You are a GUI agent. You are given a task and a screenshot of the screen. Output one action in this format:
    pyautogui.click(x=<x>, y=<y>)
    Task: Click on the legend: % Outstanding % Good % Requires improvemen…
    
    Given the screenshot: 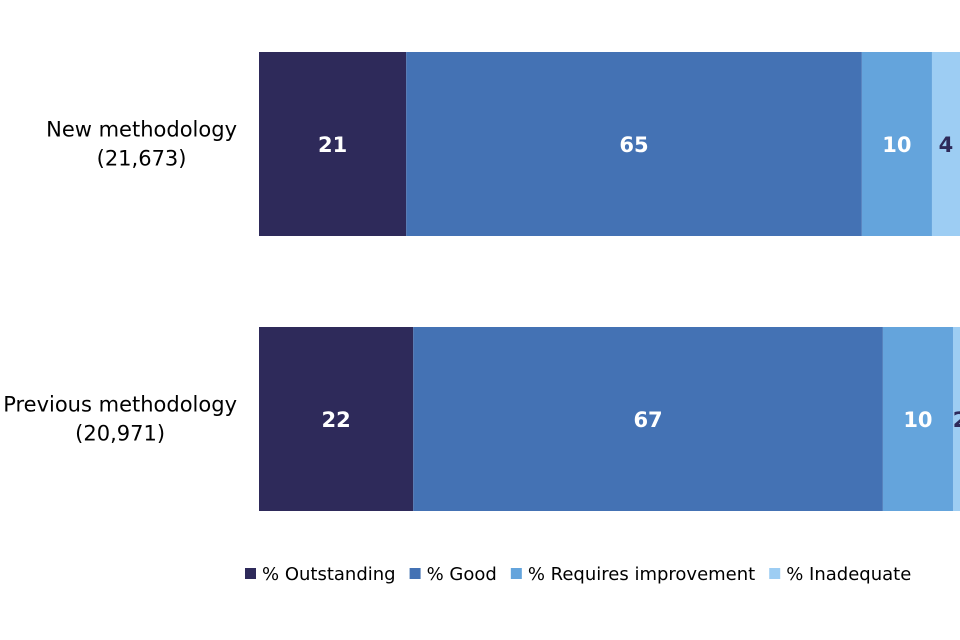 What is the action you would take?
    pyautogui.click(x=578, y=574)
    